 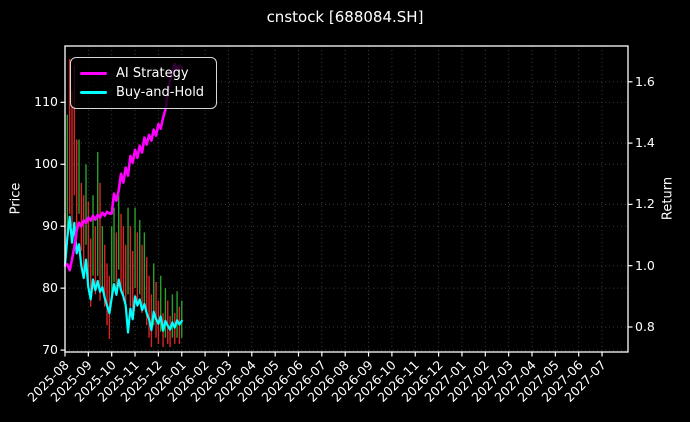 I want to click on price-tick-label: 80, so click(x=50, y=288).